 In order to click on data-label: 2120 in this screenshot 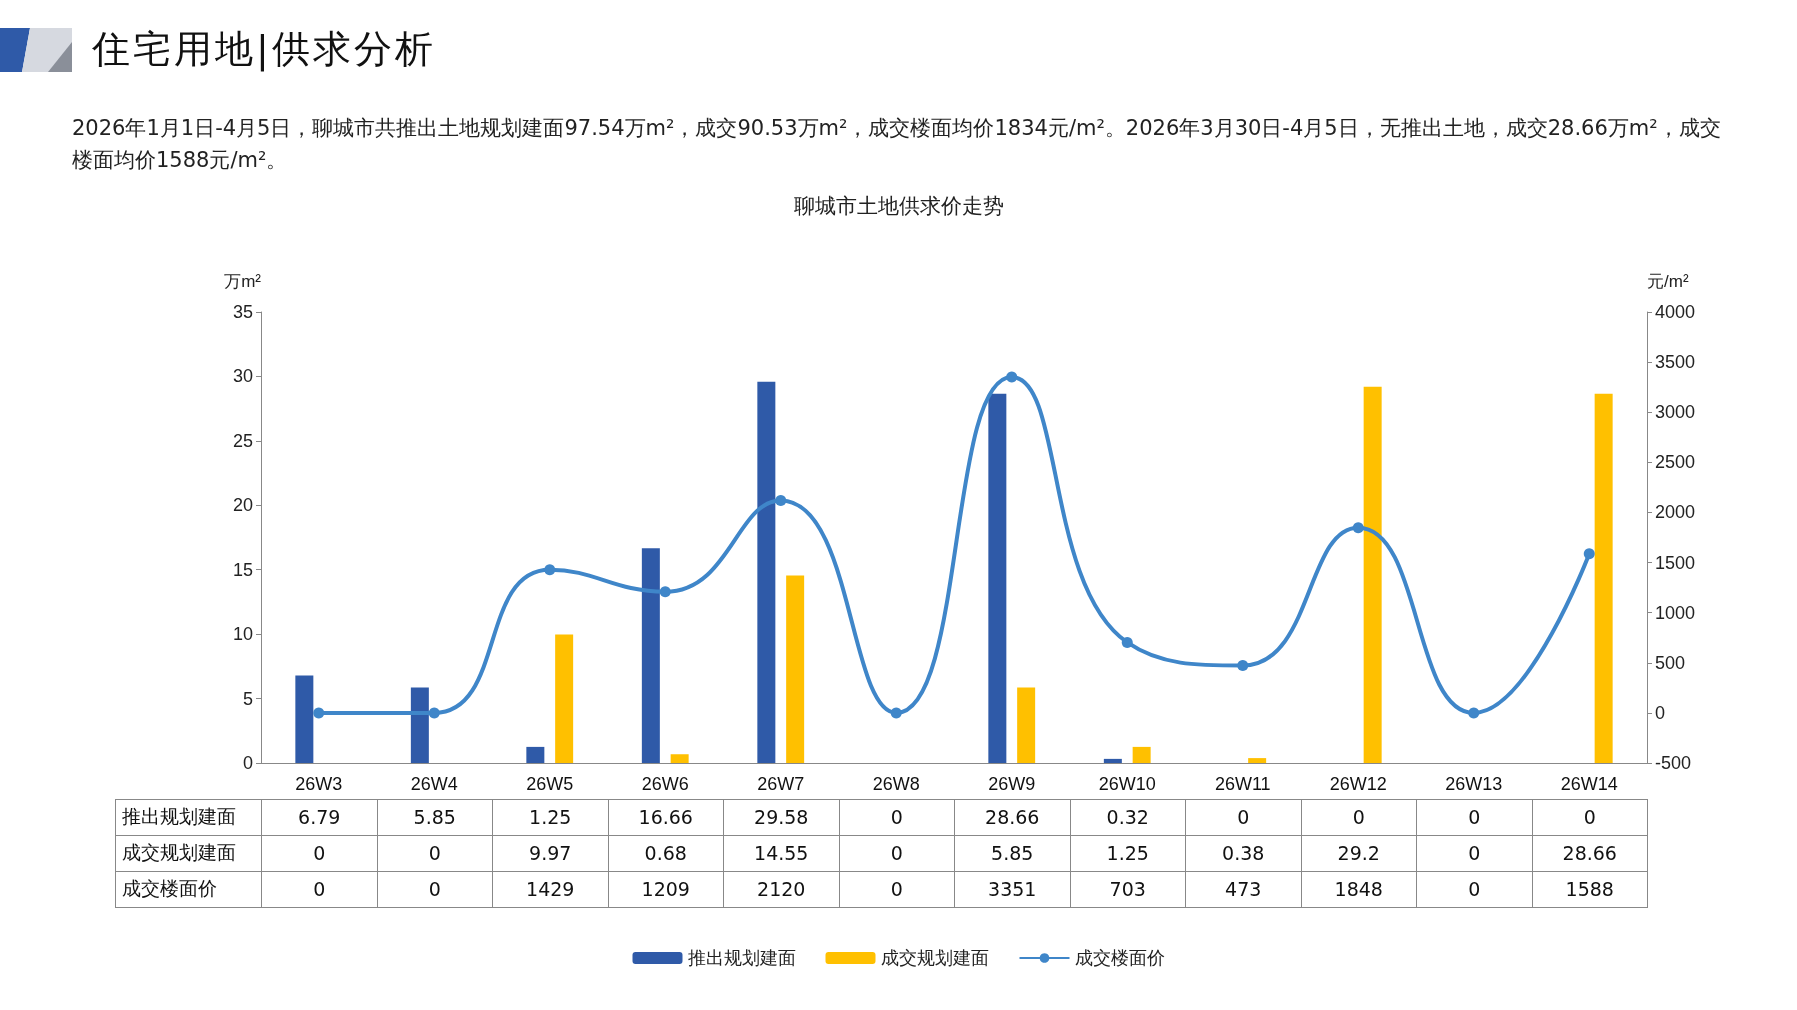, I will do `click(781, 889)`.